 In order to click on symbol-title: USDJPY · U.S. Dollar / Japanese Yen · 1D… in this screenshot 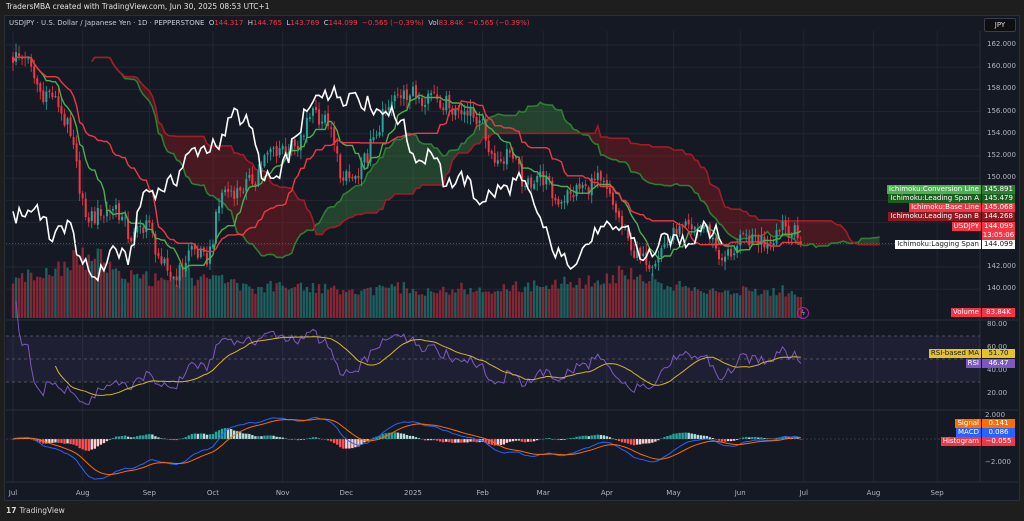, I will do `click(107, 23)`.